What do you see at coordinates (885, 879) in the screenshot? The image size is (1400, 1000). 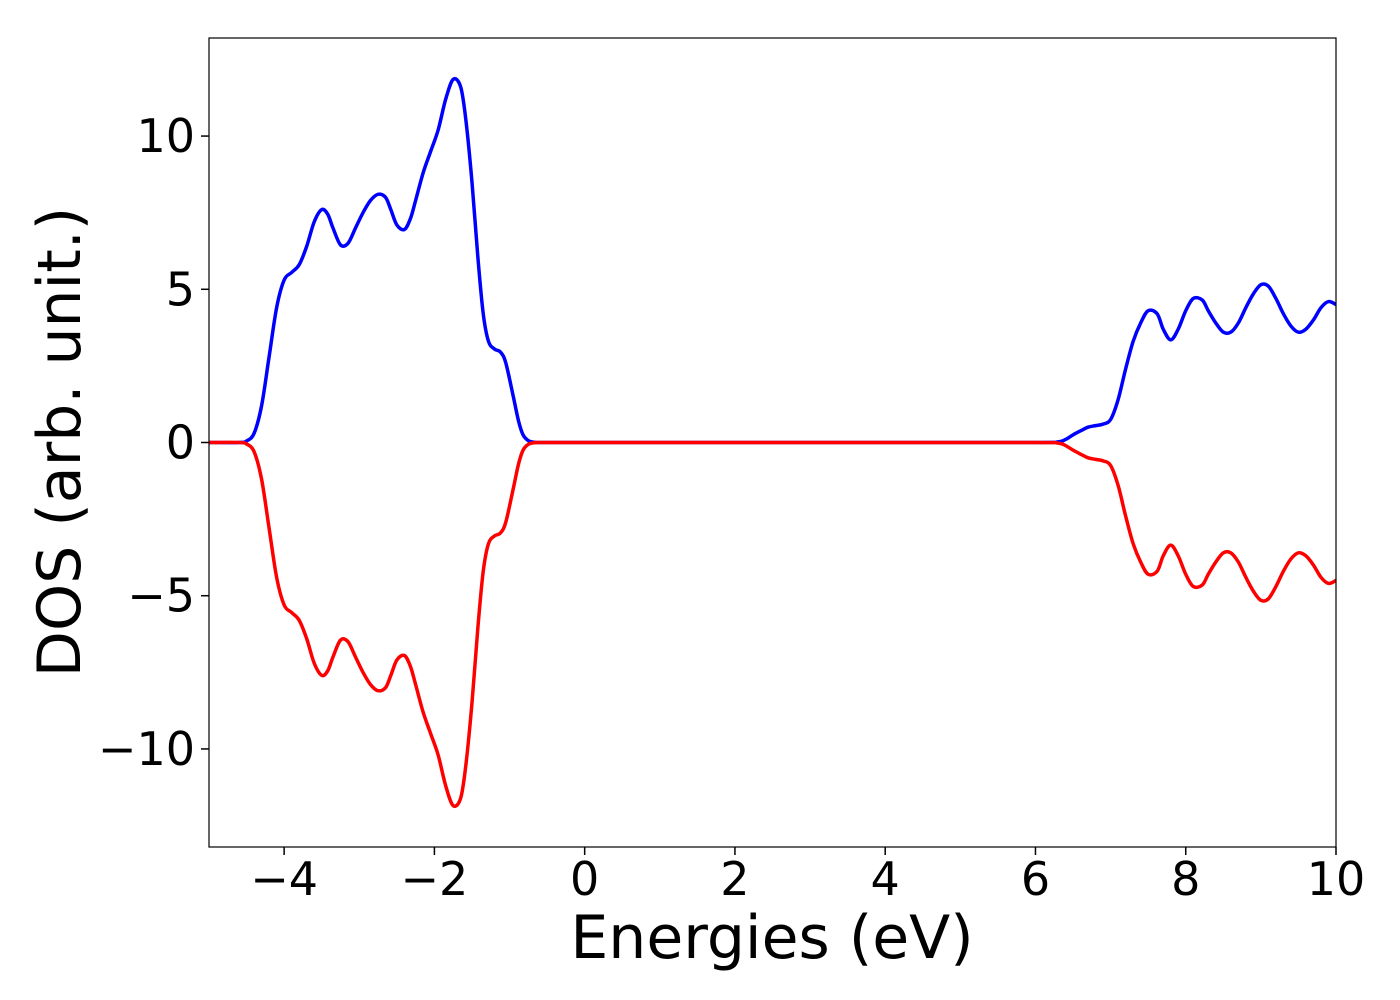 I see `x-tick-label: 4` at bounding box center [885, 879].